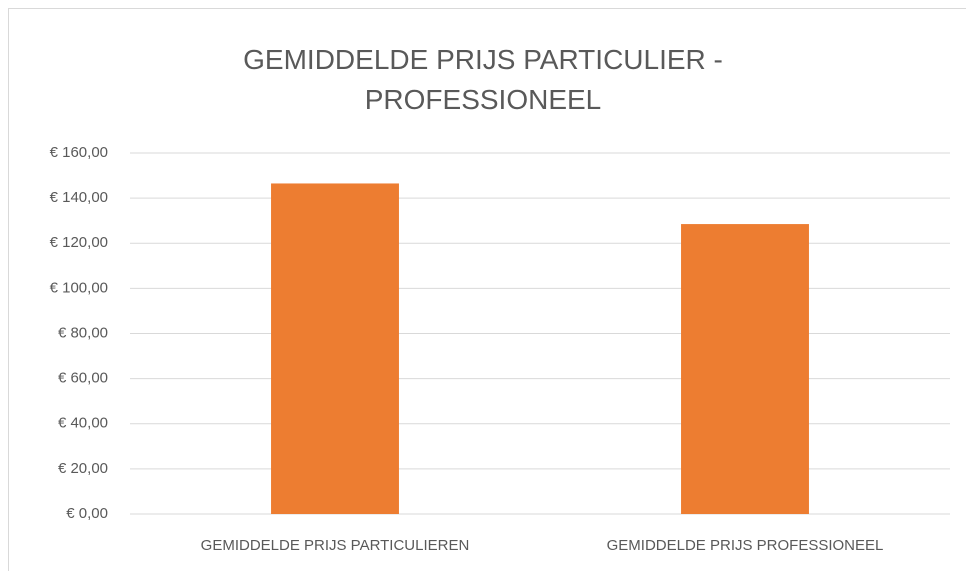  I want to click on y-tick-label: € 140,00, so click(79, 197).